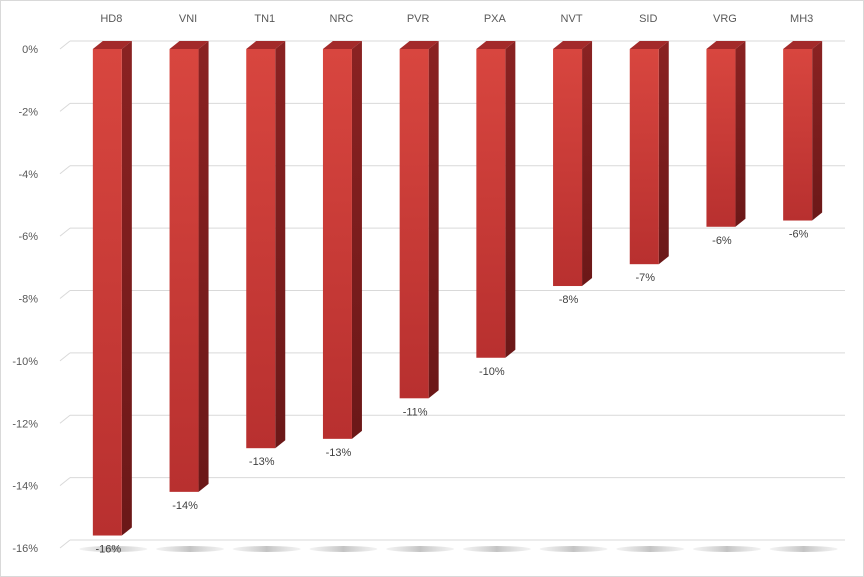  I want to click on y-tick-label: -6%, so click(28, 237).